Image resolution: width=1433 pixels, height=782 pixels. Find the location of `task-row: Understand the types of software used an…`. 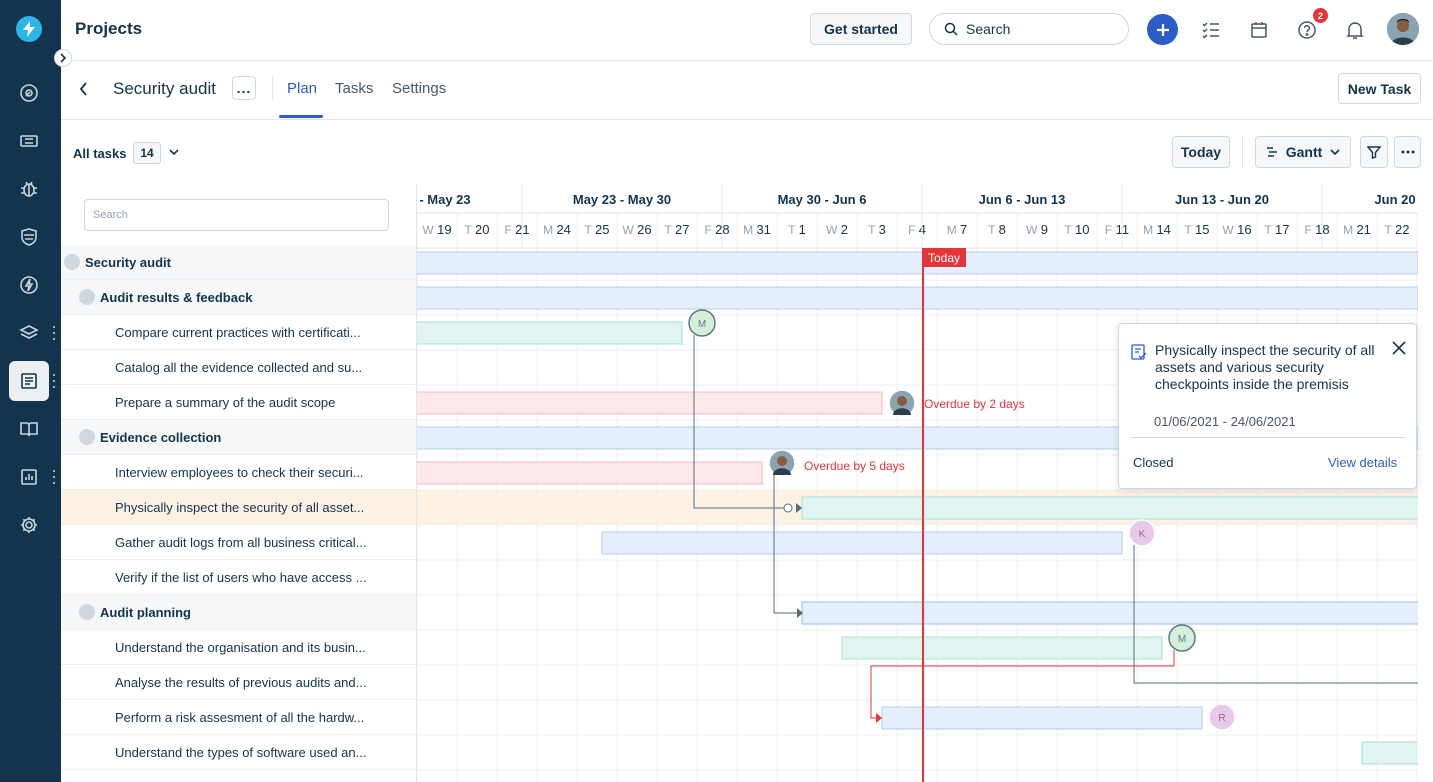

task-row: Understand the types of software used an… is located at coordinates (238, 752).